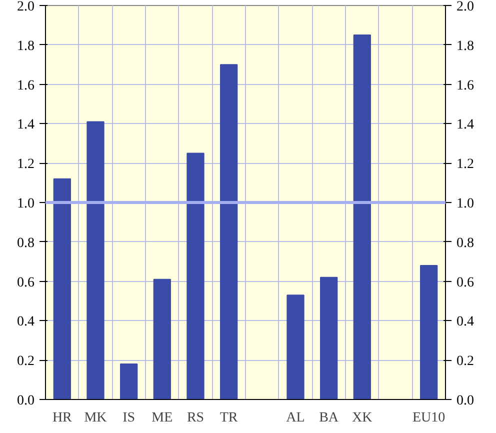 This screenshot has width=496, height=433. Describe the element at coordinates (465, 7) in the screenshot. I see `y2-tick-label: 2.0` at that location.